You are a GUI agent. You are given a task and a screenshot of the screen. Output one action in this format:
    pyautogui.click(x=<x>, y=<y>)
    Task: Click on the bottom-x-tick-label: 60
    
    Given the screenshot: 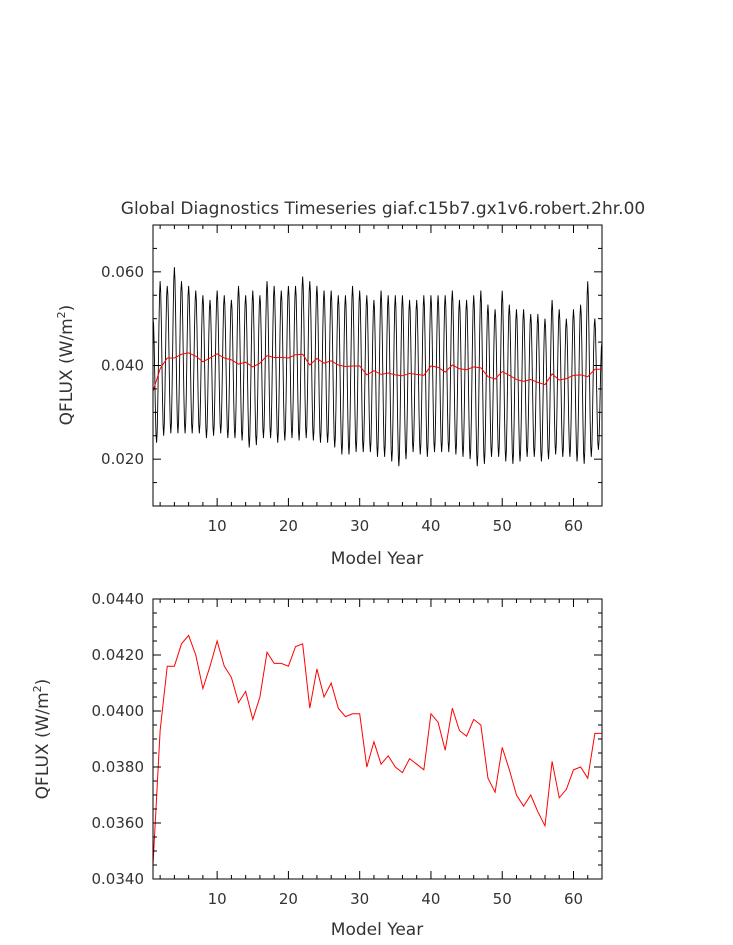 What is the action you would take?
    pyautogui.click(x=573, y=899)
    